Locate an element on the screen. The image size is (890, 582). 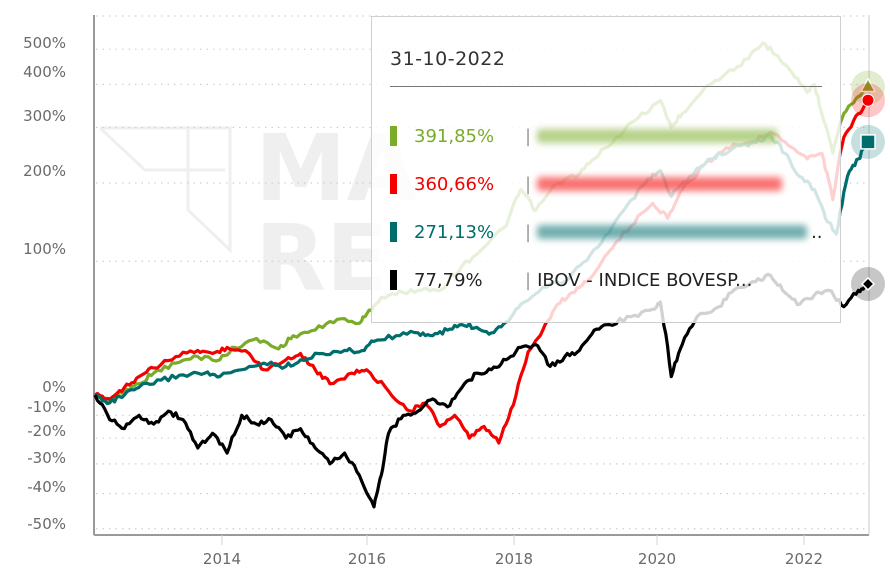
circle-marker-icon is located at coordinates (868, 100).